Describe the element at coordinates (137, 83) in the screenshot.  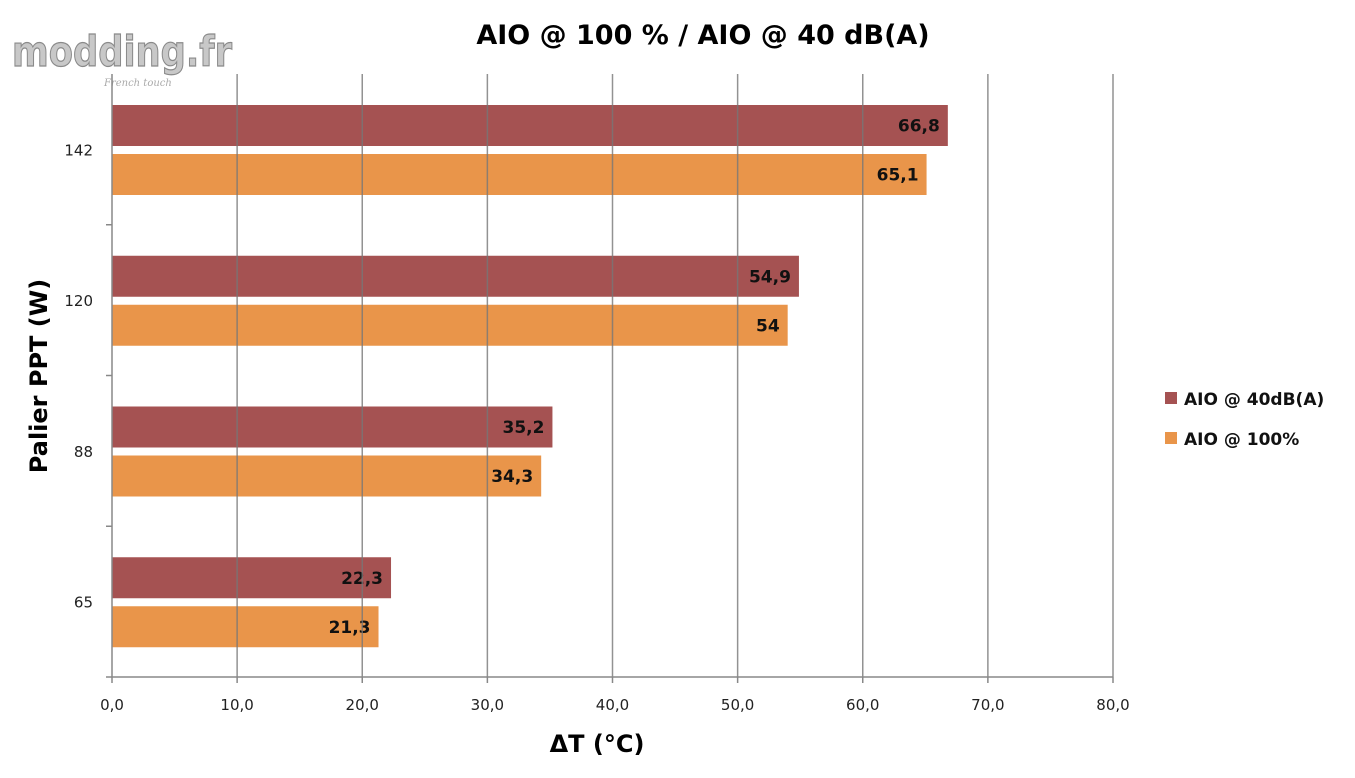
I see `logo-tagline: French touch` at that location.